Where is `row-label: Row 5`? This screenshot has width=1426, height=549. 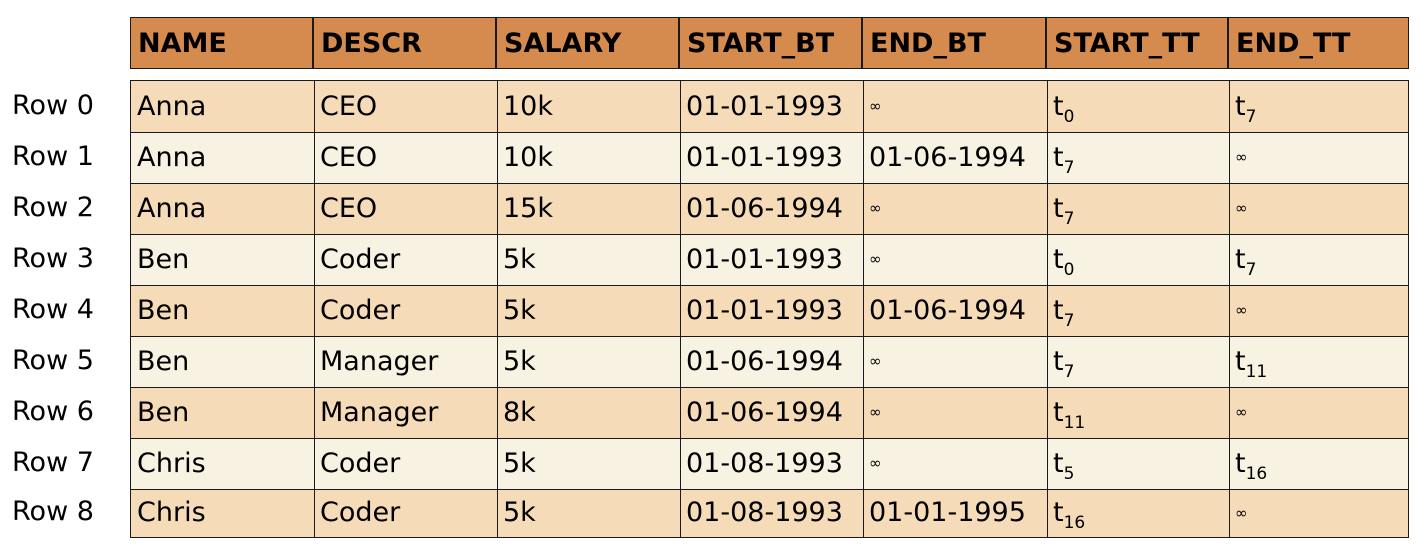
row-label: Row 5 is located at coordinates (53, 360).